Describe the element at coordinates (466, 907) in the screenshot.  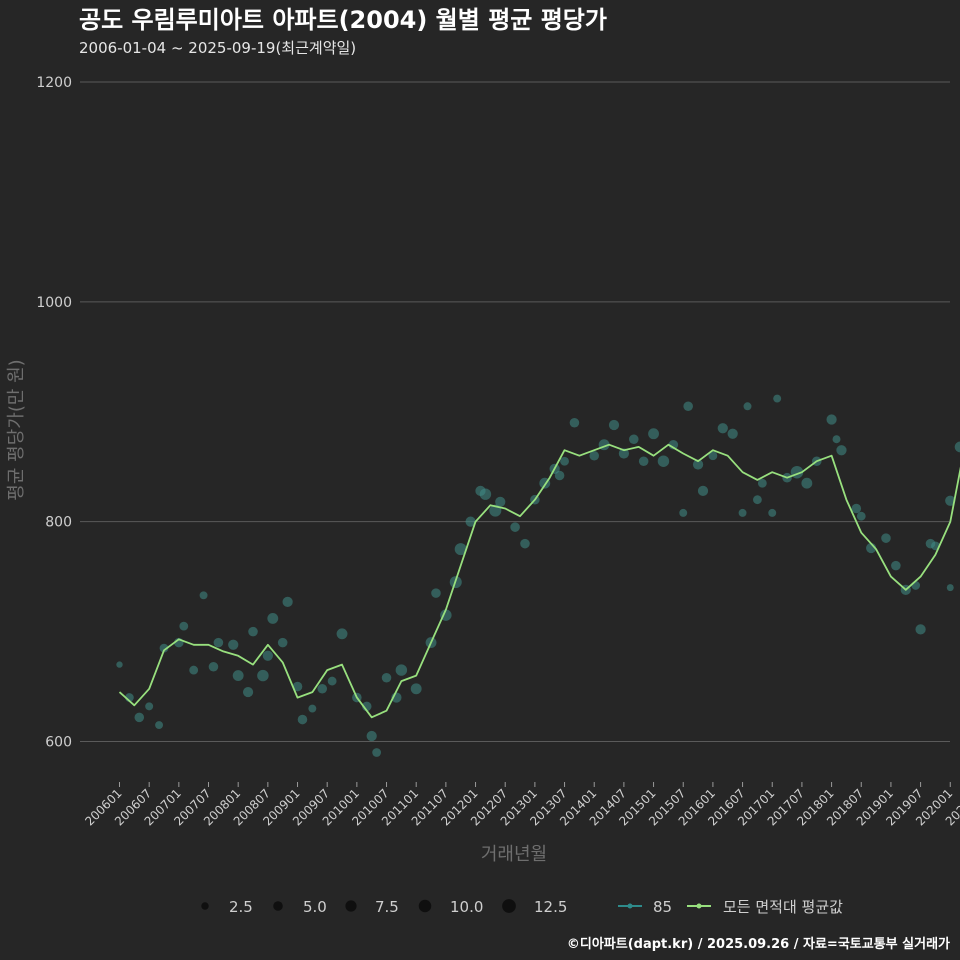
I see `legend-size-label: 10.0` at that location.